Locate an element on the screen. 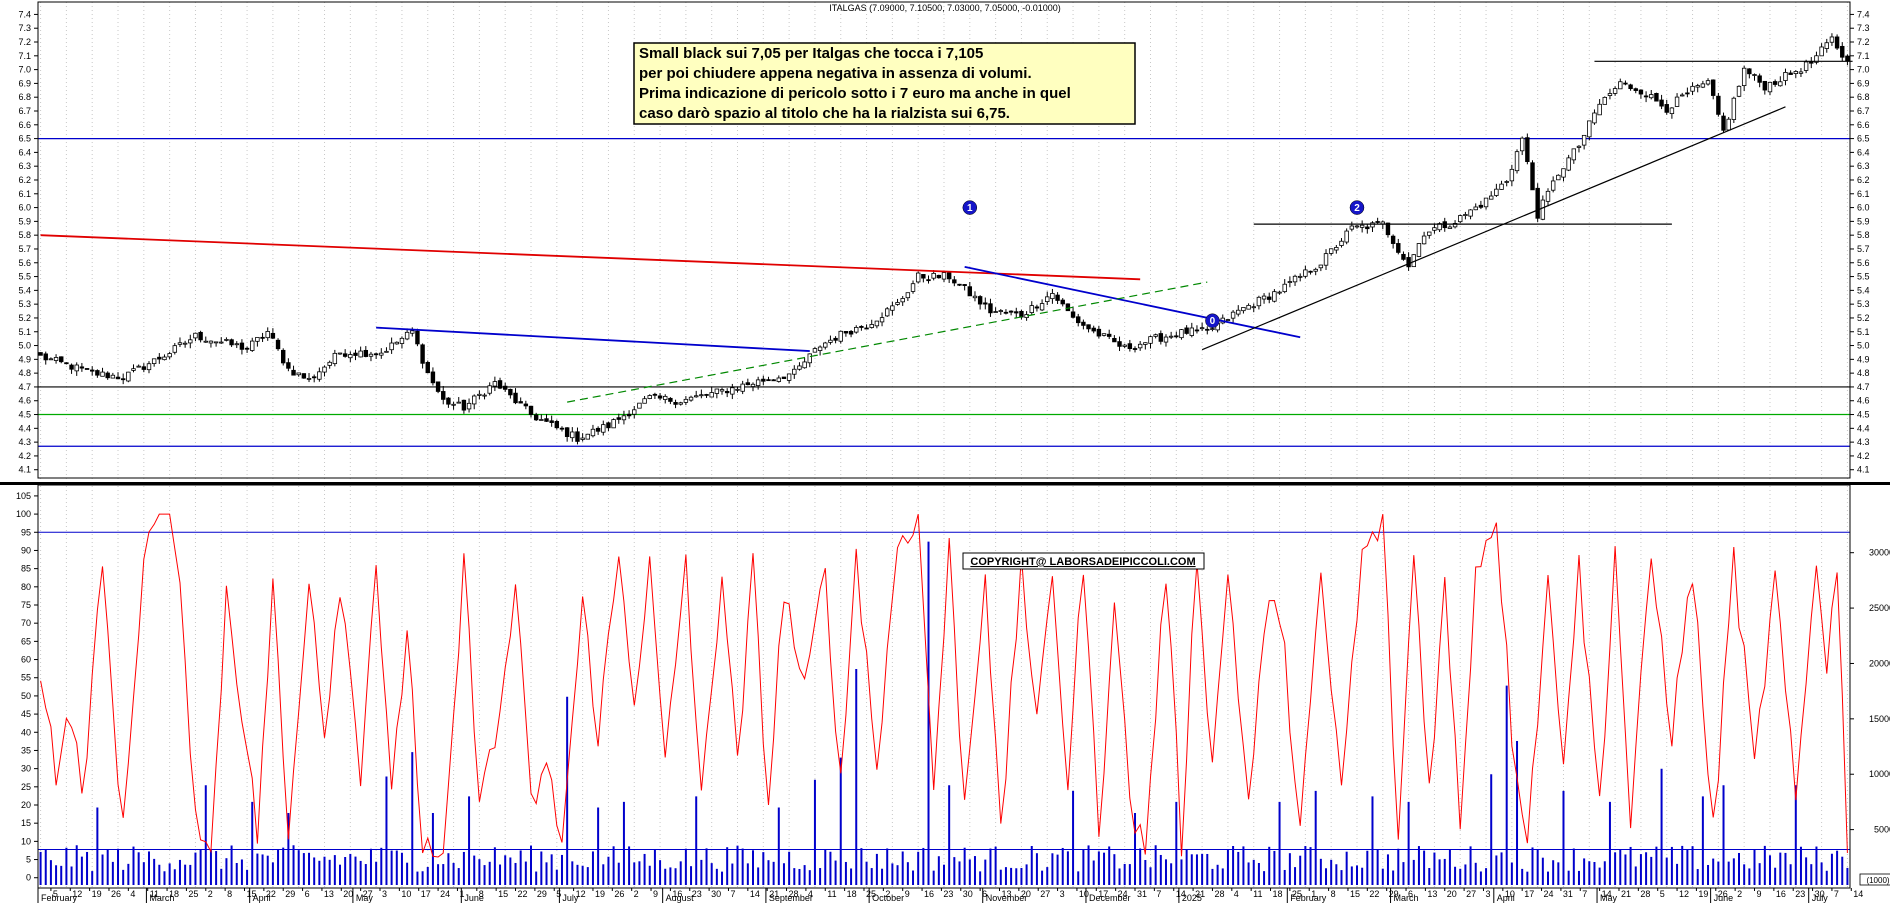 The height and width of the screenshot is (908, 1890). x-day-label: 29 is located at coordinates (1394, 894).